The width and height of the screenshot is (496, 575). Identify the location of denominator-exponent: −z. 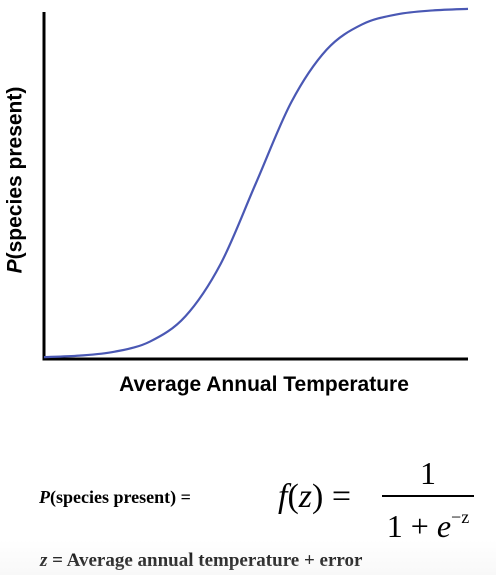
(460, 517).